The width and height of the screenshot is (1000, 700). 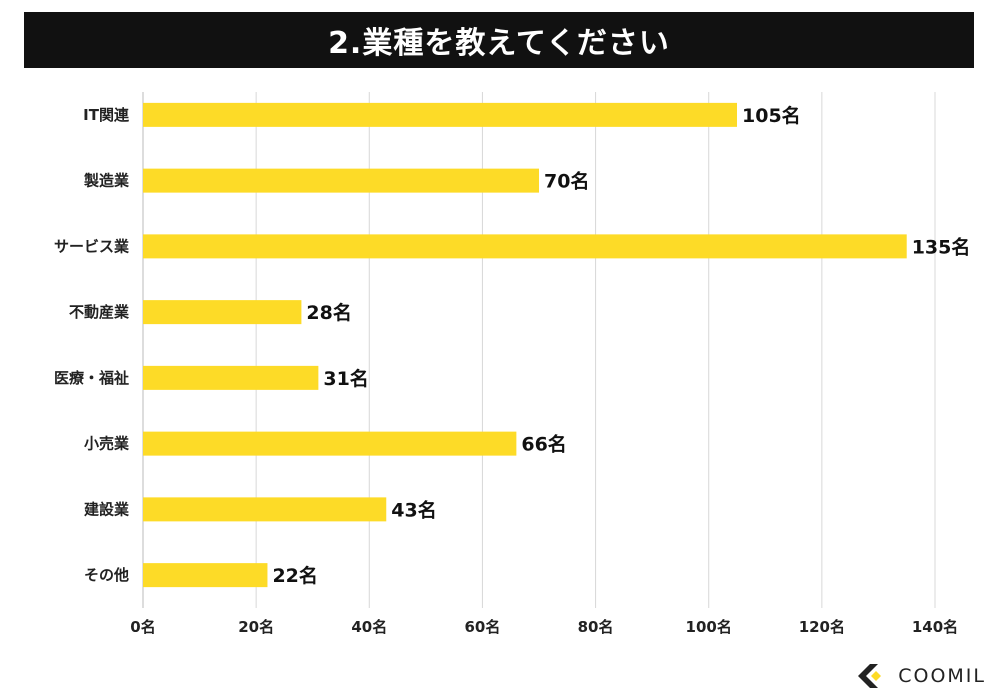 I want to click on chart-title: 2.業種を教えてください, so click(x=499, y=40).